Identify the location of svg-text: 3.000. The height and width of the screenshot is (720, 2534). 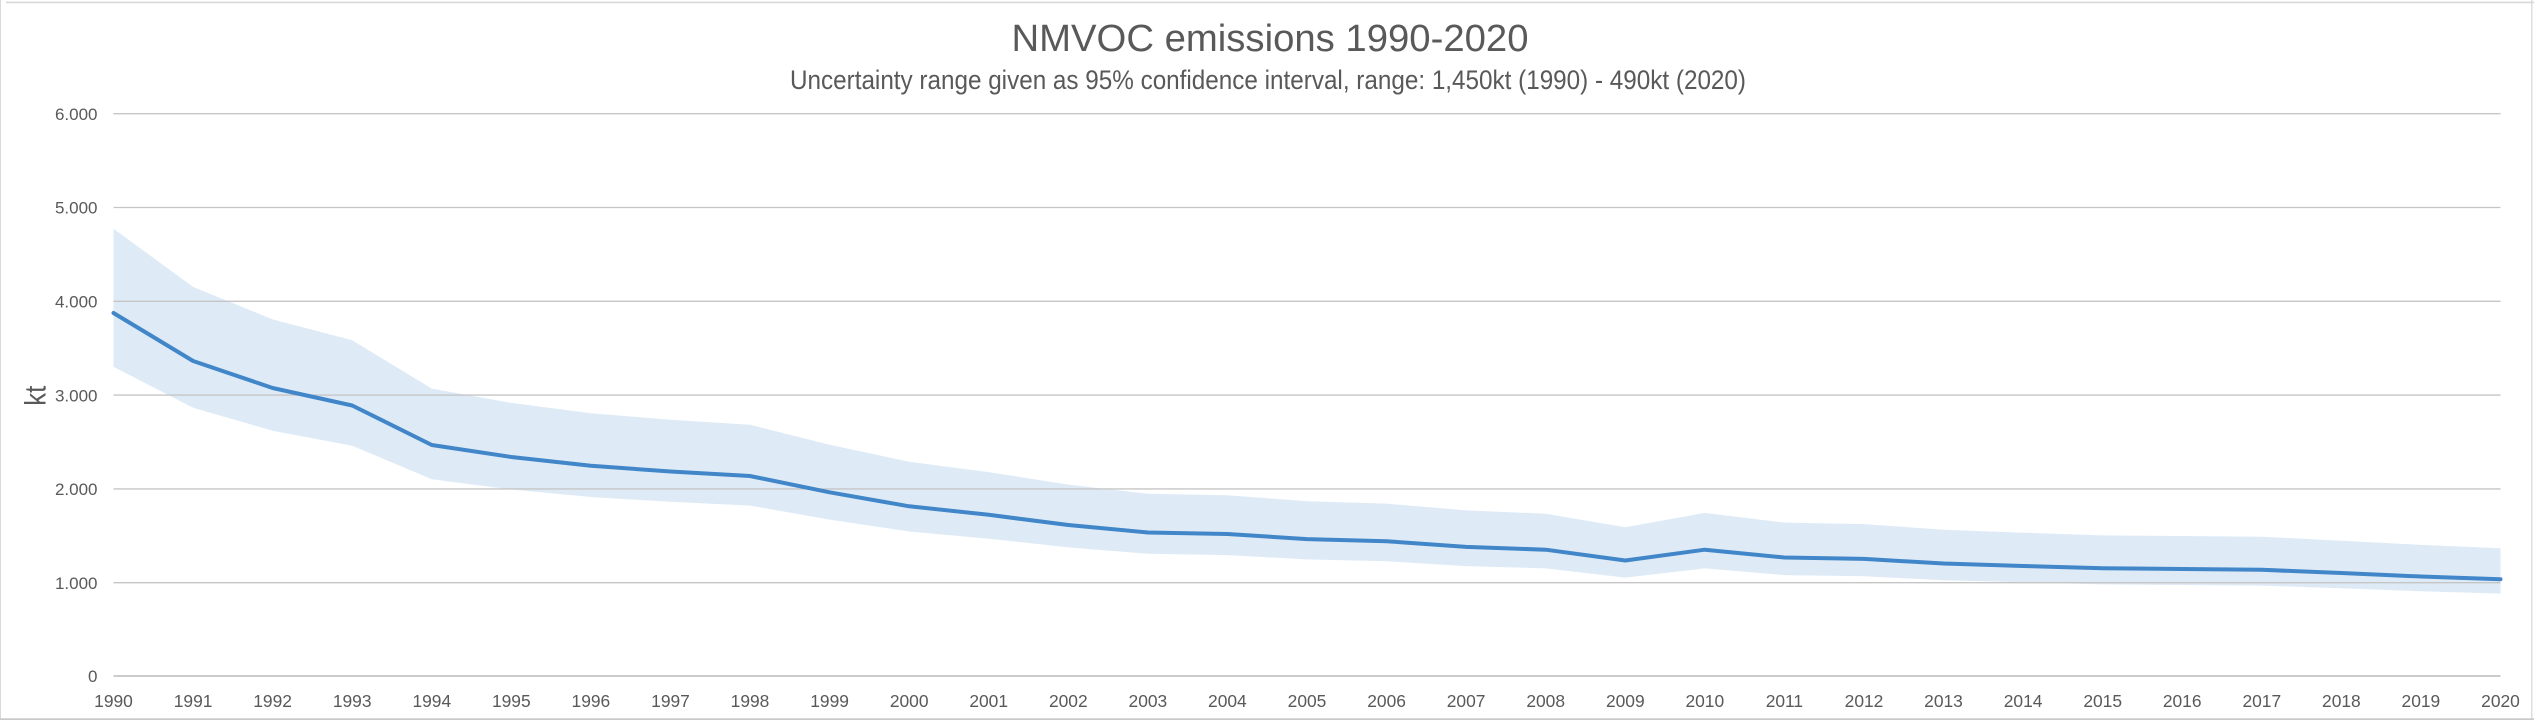
(76, 395).